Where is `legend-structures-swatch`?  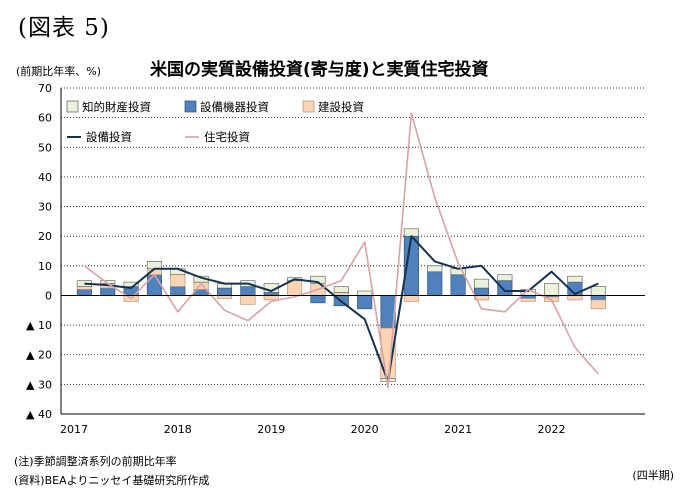 legend-structures-swatch is located at coordinates (308, 106).